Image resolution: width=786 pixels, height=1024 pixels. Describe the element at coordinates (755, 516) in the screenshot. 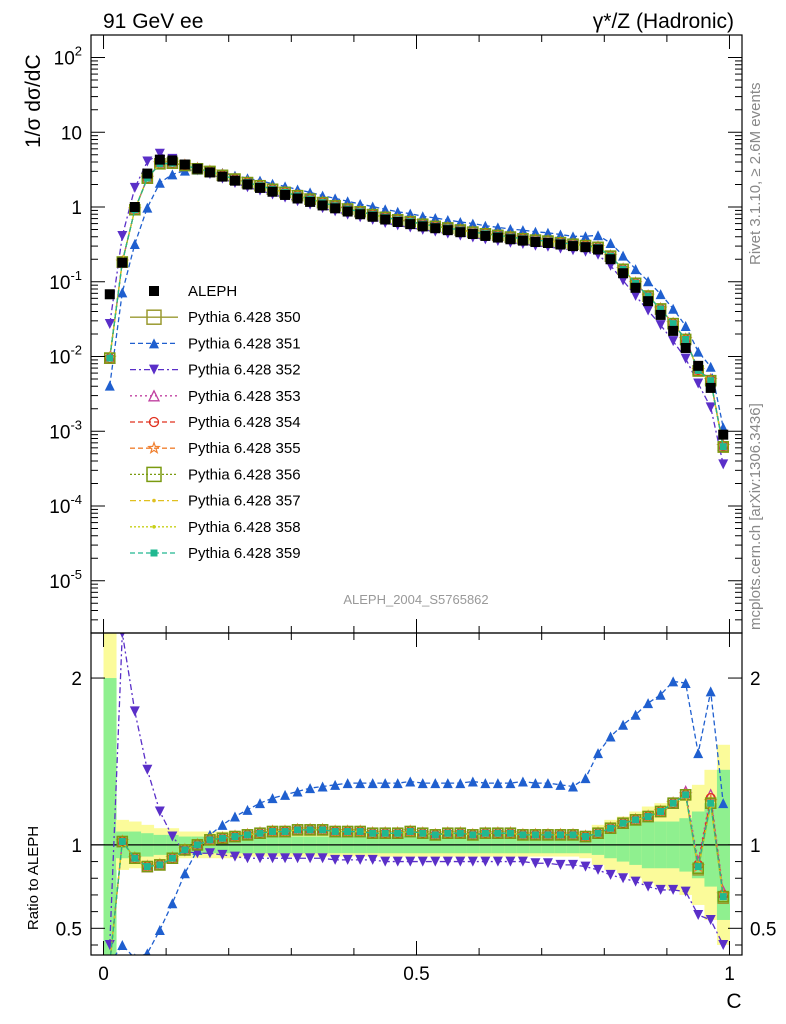

I see `mcplots-label: mcplots.cern.ch [arXiv:1306.3436]` at that location.